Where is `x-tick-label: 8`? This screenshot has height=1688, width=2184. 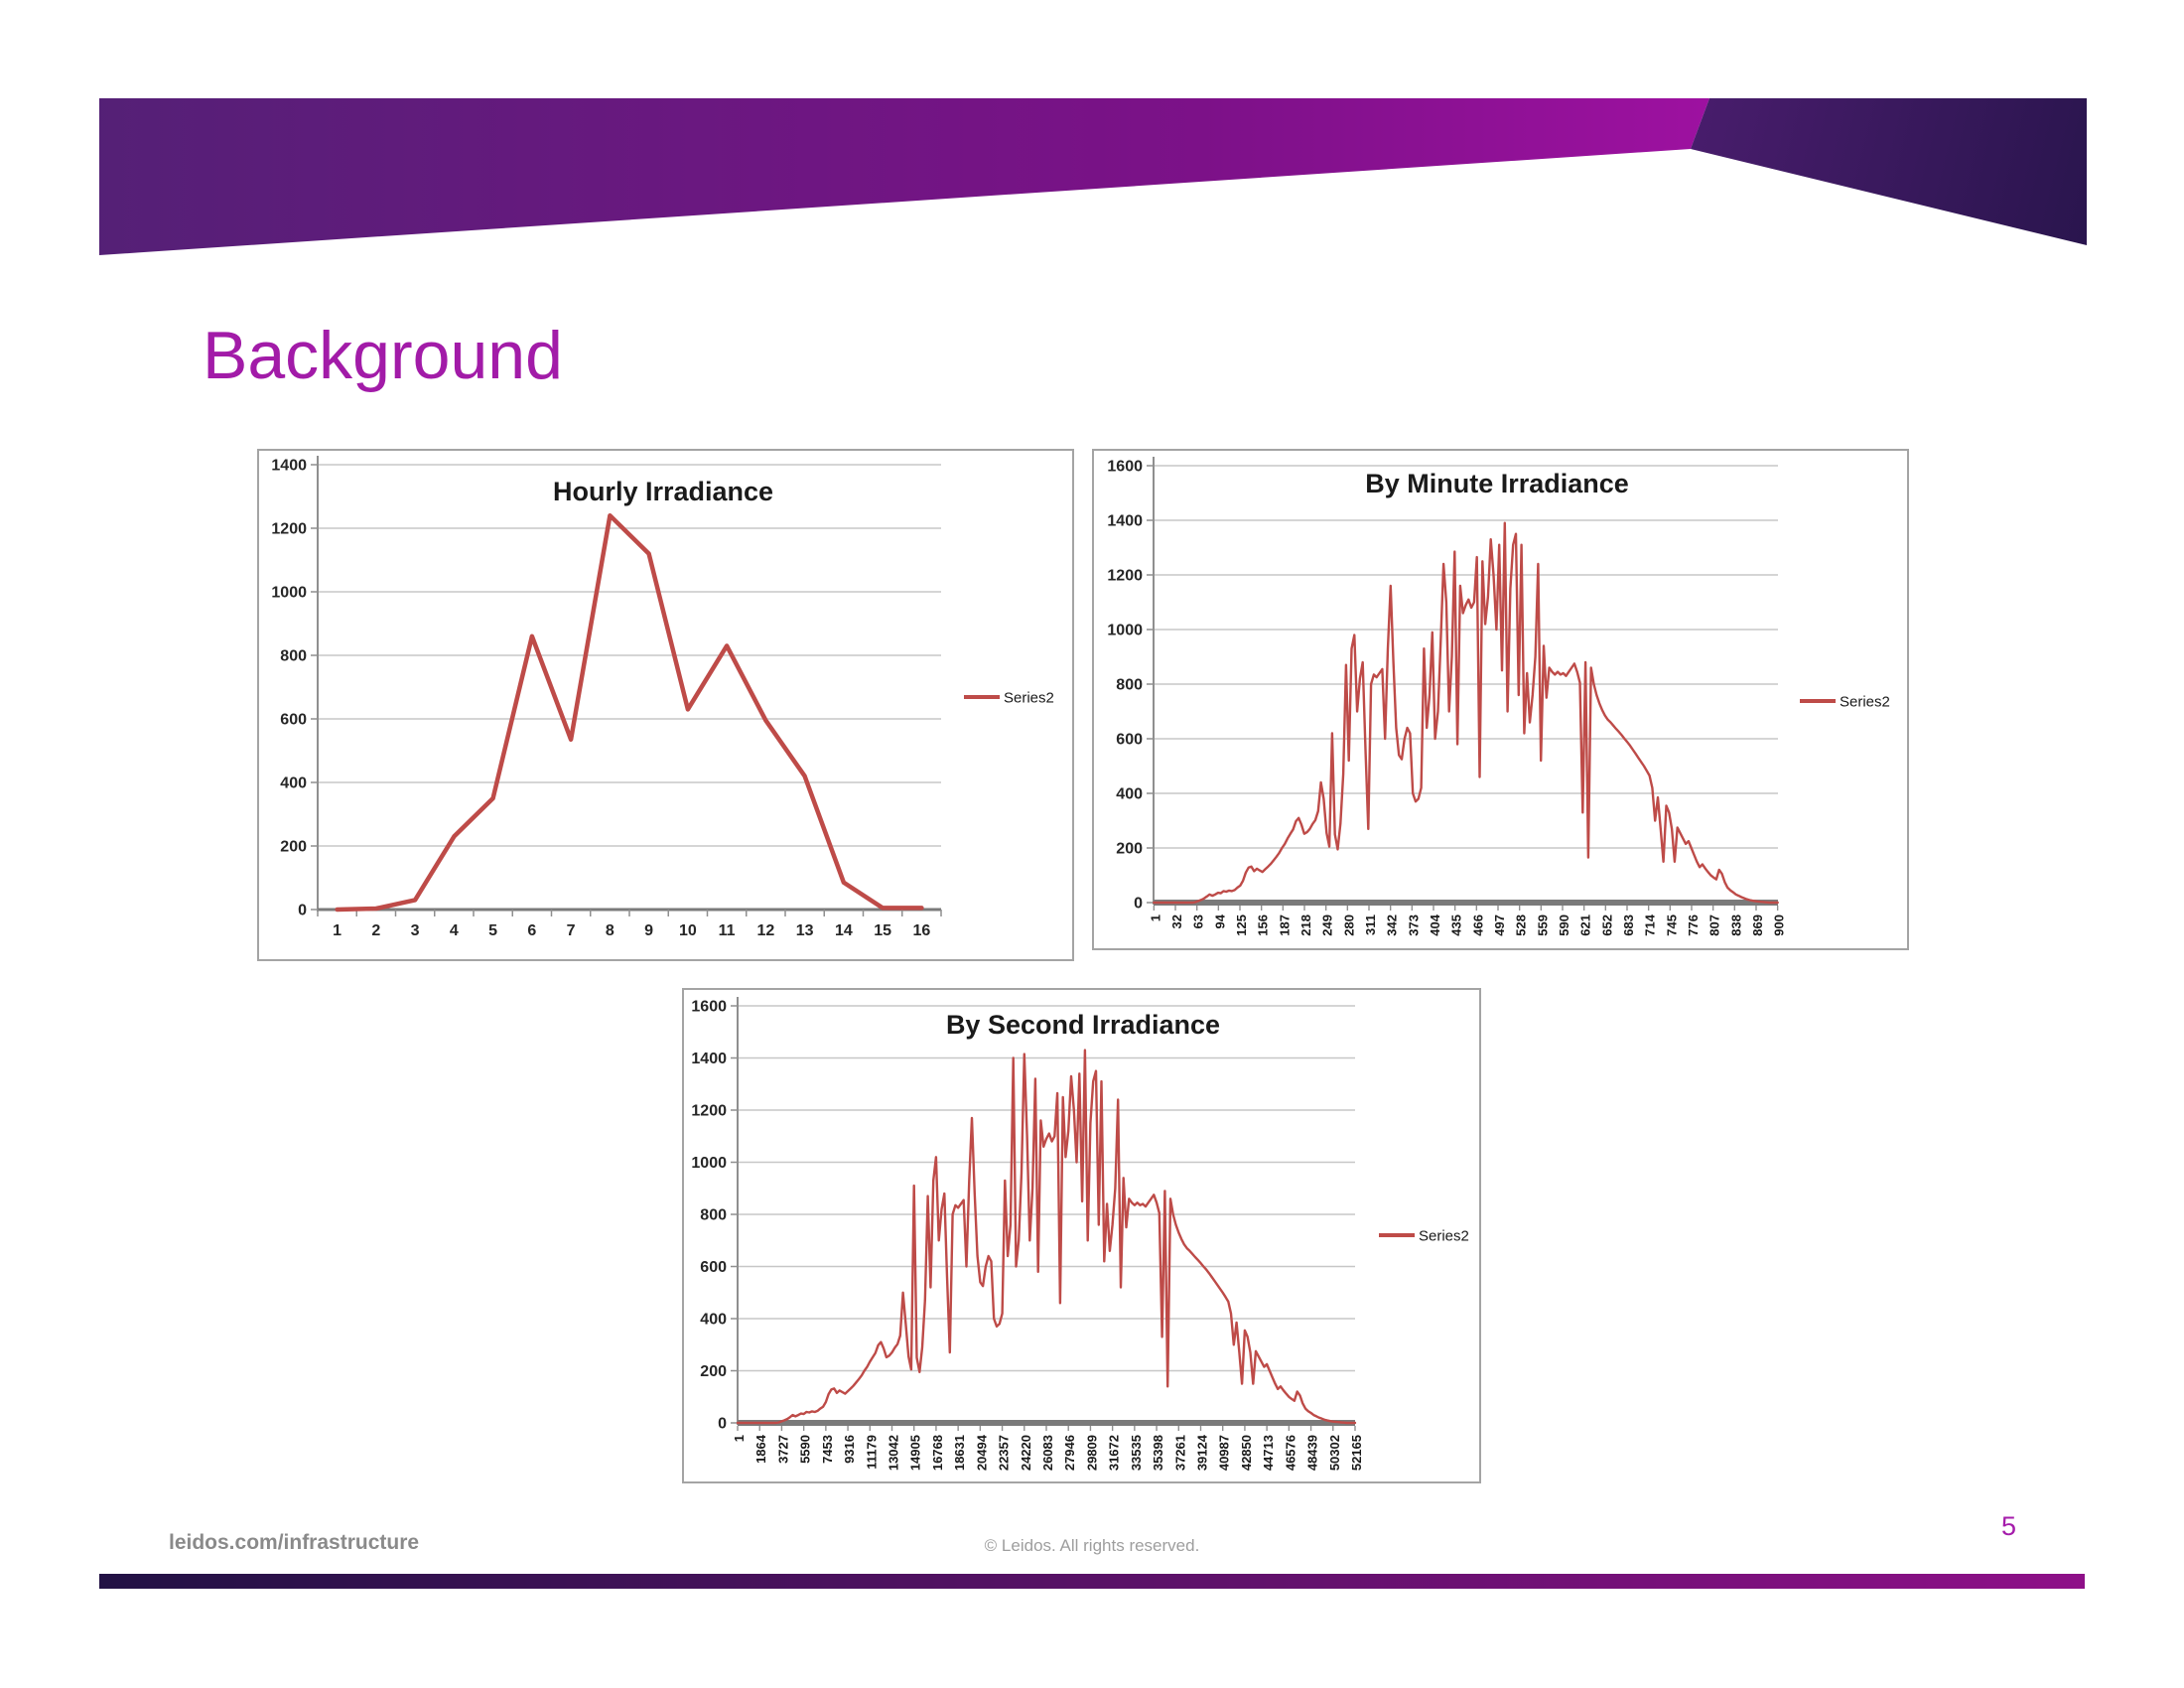
x-tick-label: 8 is located at coordinates (610, 930).